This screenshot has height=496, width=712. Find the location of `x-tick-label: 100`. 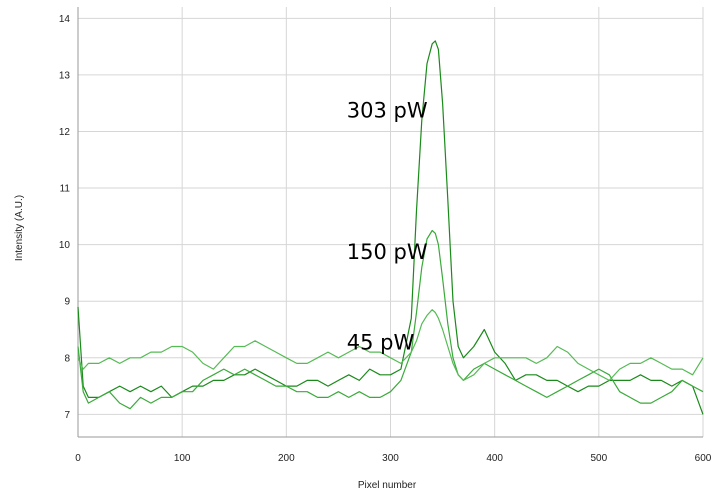

x-tick-label: 100 is located at coordinates (182, 458).